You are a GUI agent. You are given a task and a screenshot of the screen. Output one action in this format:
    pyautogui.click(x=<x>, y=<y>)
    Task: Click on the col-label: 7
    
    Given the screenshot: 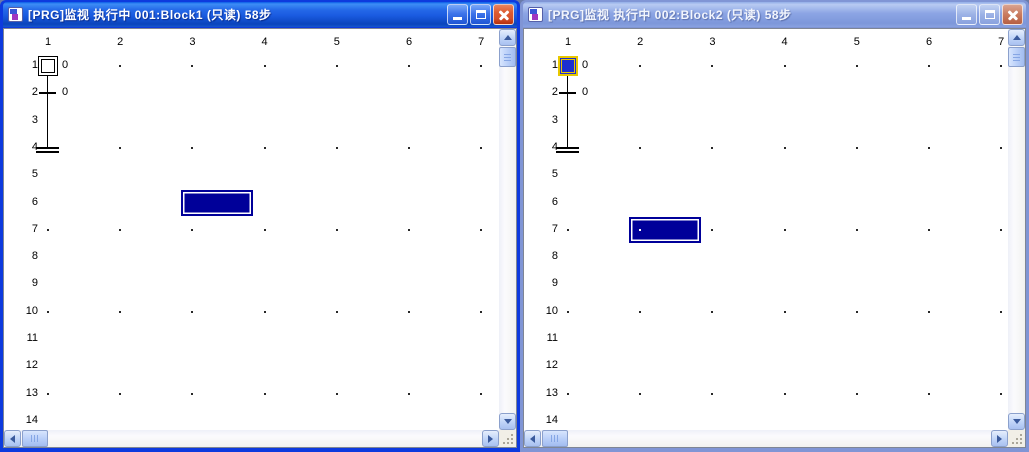 What is the action you would take?
    pyautogui.click(x=1001, y=42)
    